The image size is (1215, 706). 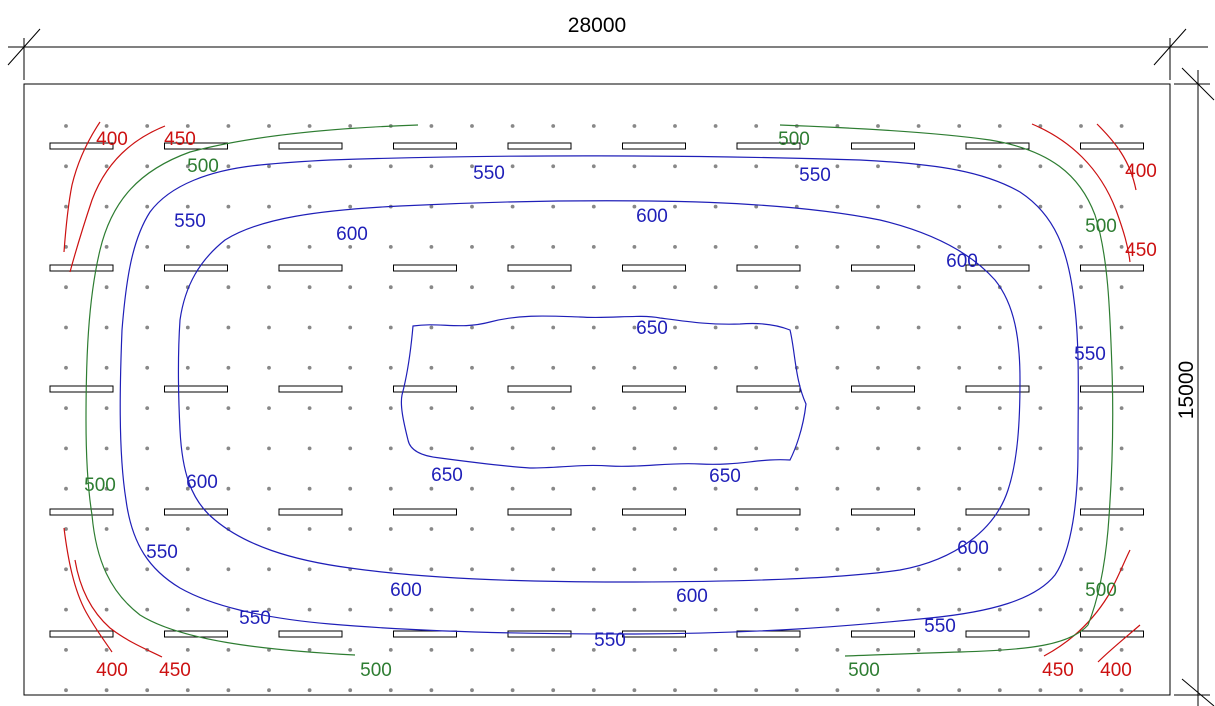 What do you see at coordinates (652, 328) in the screenshot?
I see `isoline-label-650: 650` at bounding box center [652, 328].